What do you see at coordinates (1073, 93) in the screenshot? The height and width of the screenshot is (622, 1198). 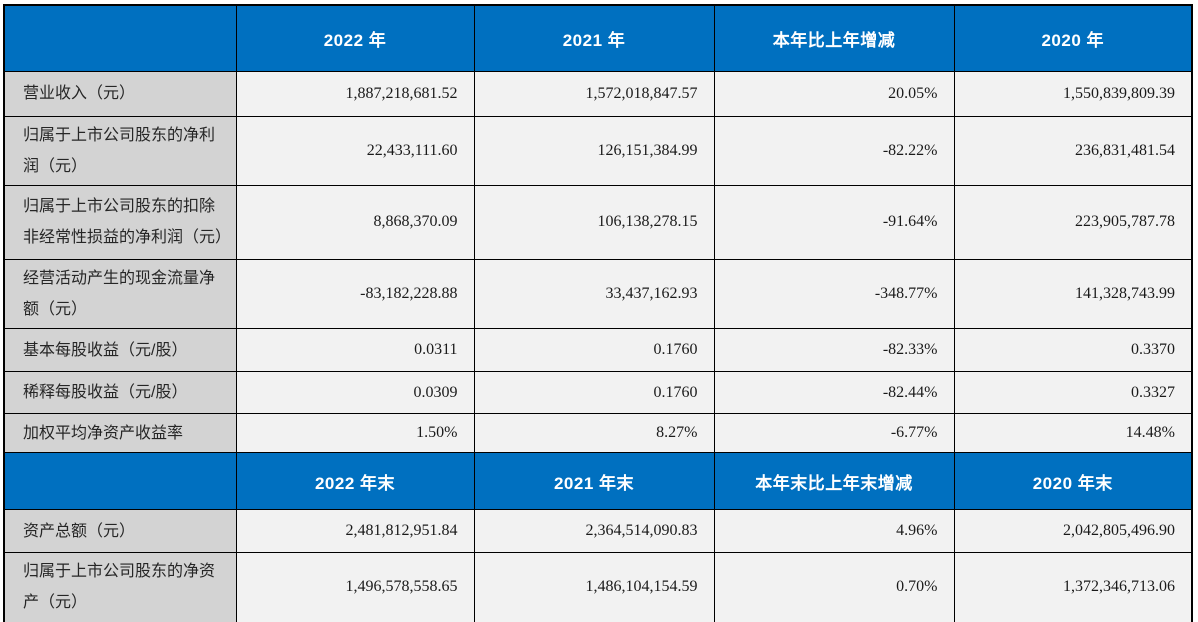 I see `cell-value: 1,550,839,809.39` at bounding box center [1073, 93].